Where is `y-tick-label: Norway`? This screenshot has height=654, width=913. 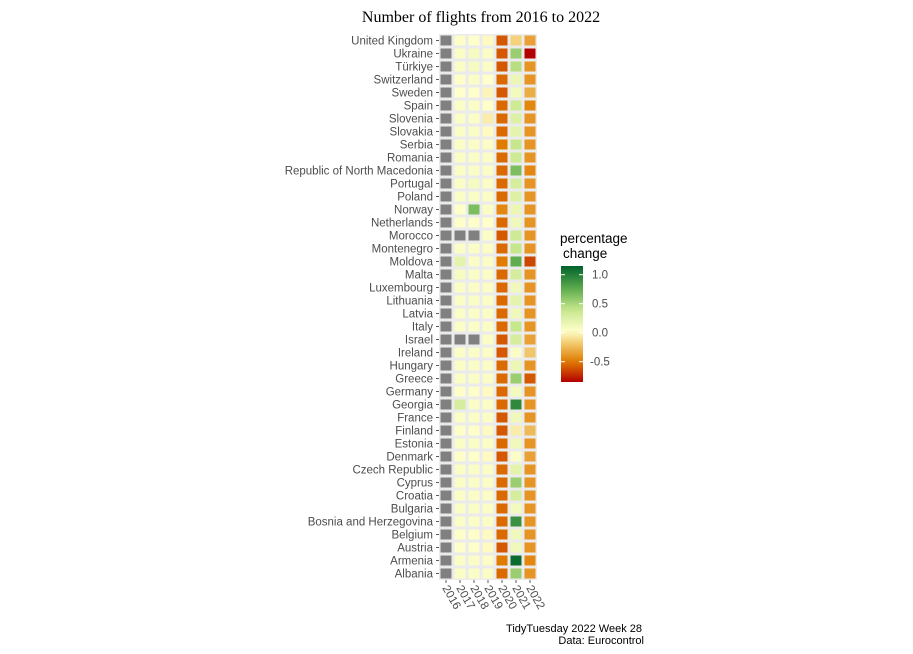
y-tick-label: Norway is located at coordinates (413, 211).